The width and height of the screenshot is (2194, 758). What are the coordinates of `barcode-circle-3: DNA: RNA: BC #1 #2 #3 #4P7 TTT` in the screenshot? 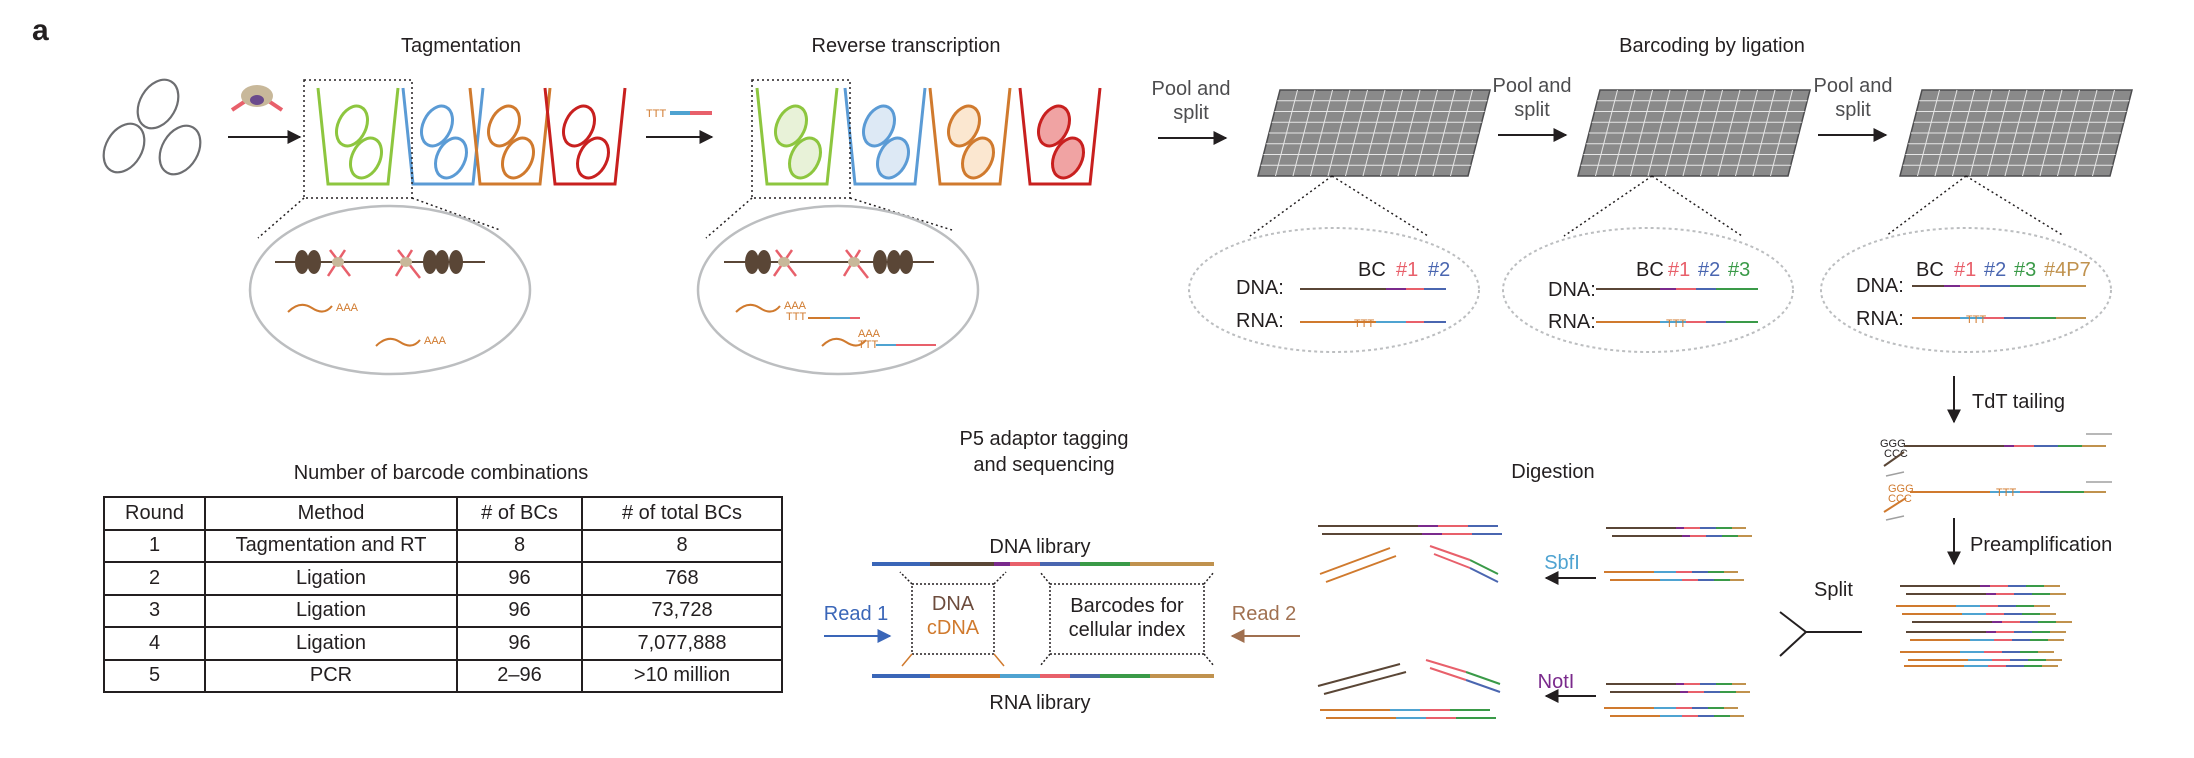 It's located at (1966, 290).